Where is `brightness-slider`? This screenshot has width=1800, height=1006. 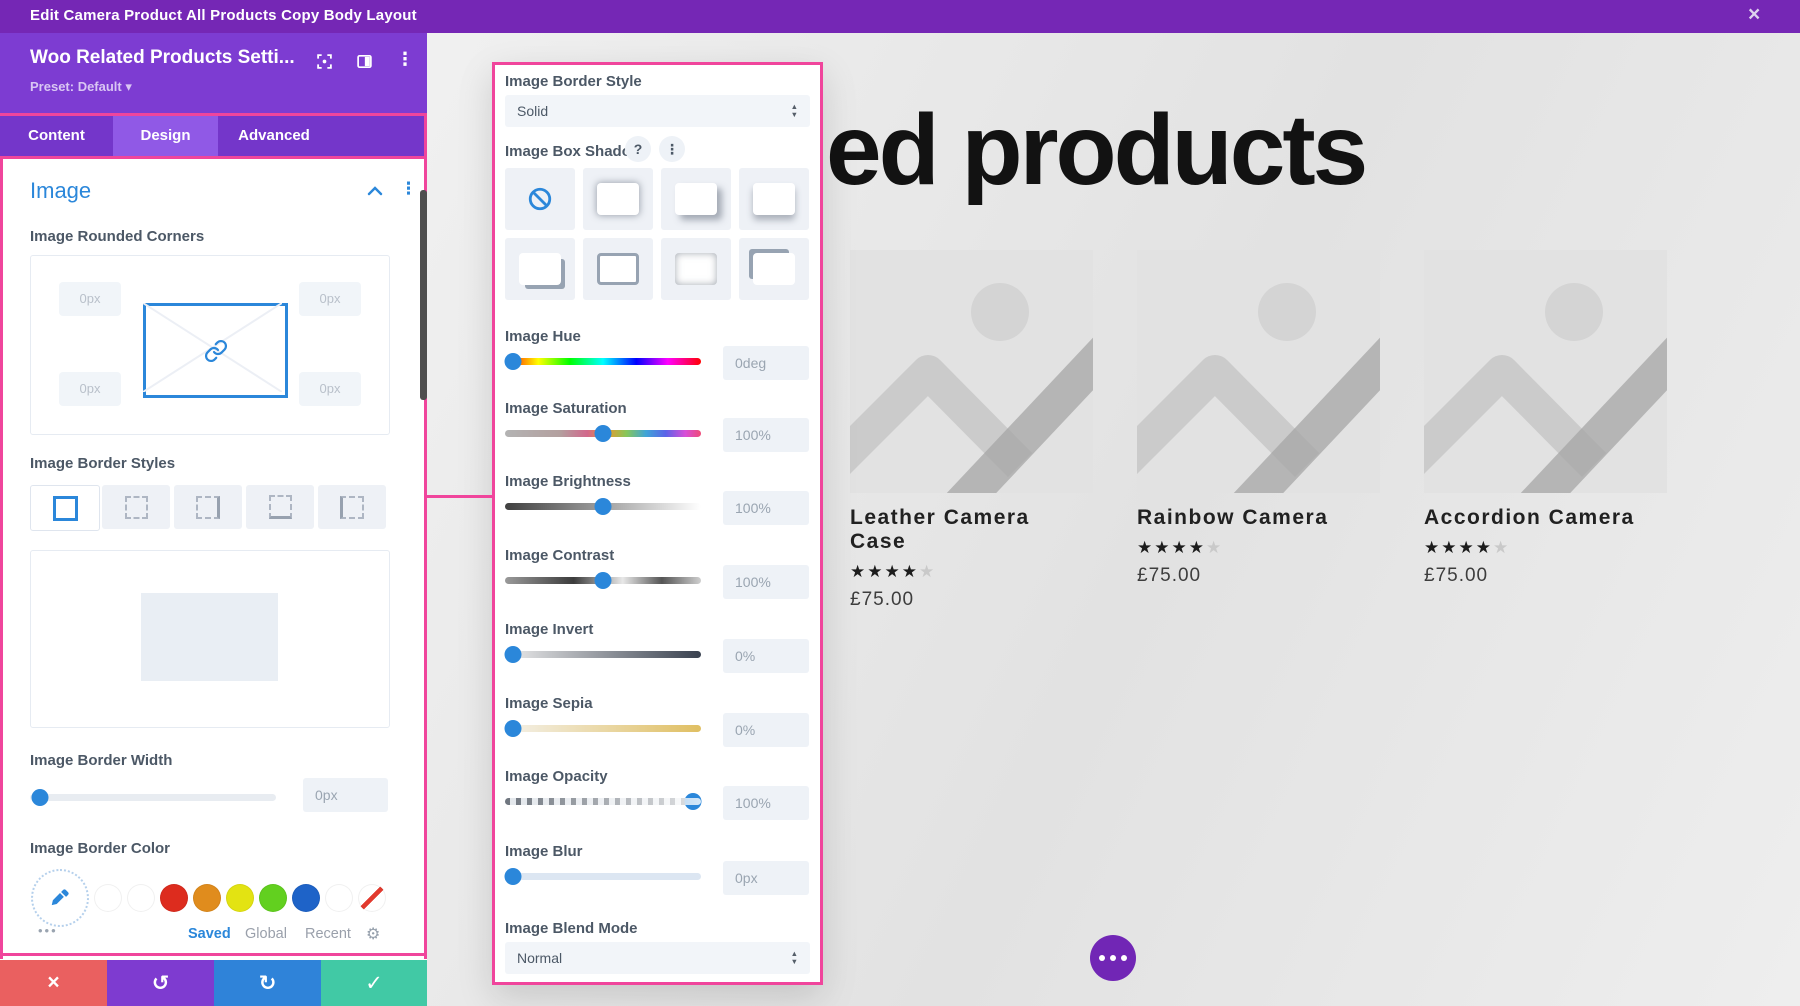
brightness-slider is located at coordinates (603, 506).